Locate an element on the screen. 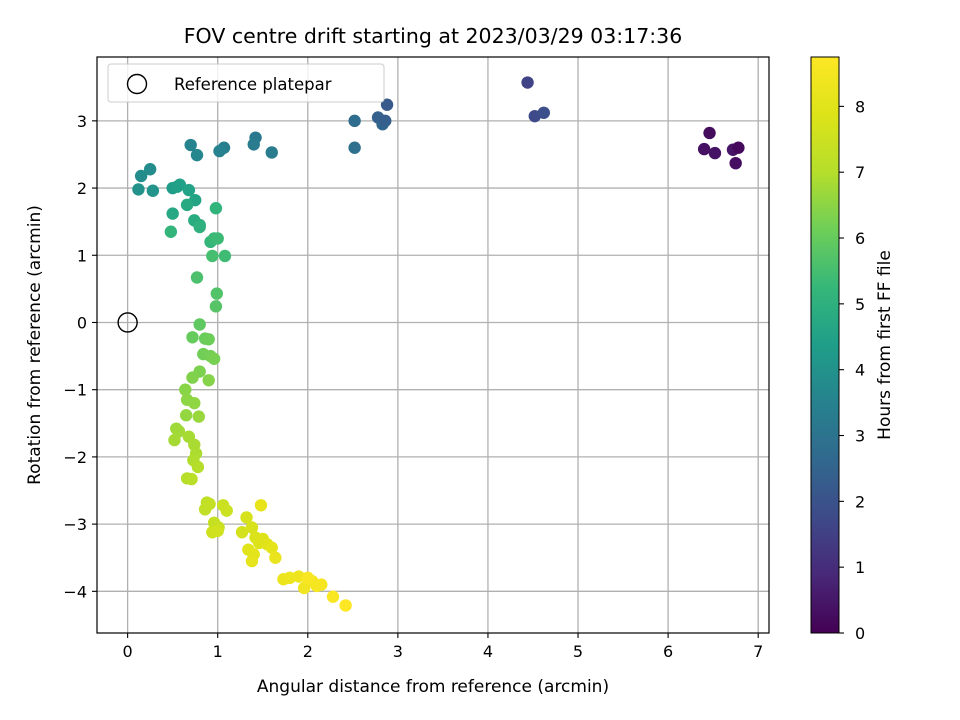 This screenshot has height=720, width=960. x-tick-label: 7 is located at coordinates (758, 651).